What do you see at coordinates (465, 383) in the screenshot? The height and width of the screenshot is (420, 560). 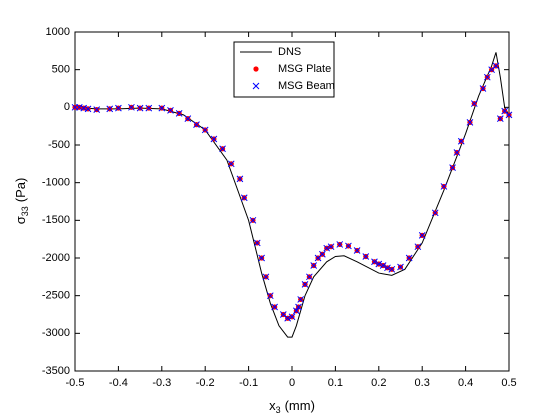 I see `x-tick-label: 0.4` at bounding box center [465, 383].